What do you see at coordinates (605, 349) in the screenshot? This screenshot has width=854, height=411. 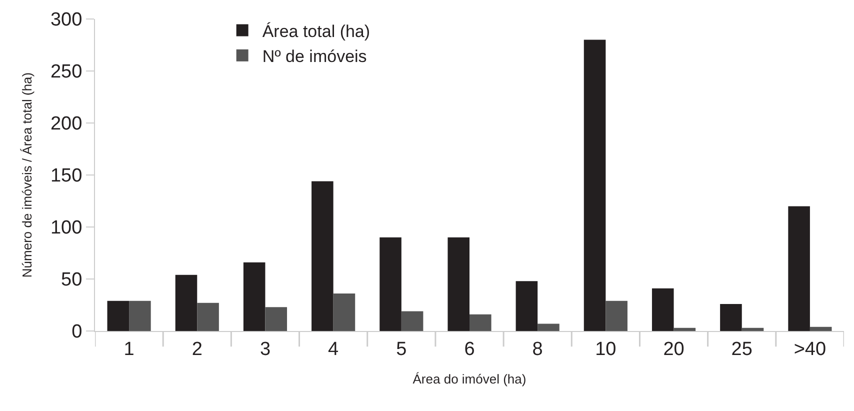 I see `x-tick-label: 10` at bounding box center [605, 349].